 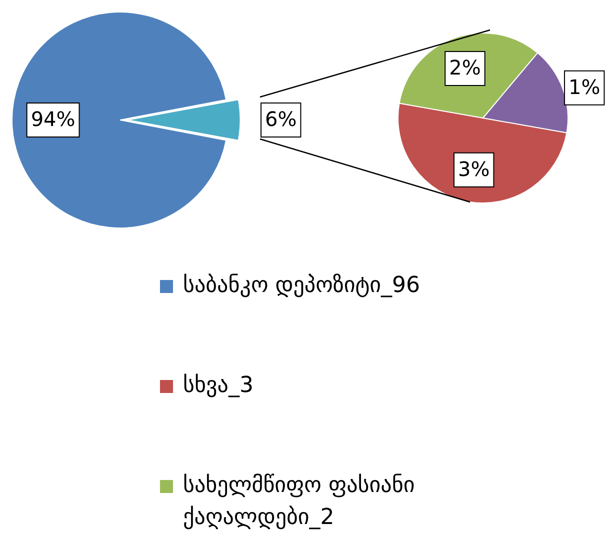 What do you see at coordinates (280, 119) in the screenshot?
I see `data-label: 6%` at bounding box center [280, 119].